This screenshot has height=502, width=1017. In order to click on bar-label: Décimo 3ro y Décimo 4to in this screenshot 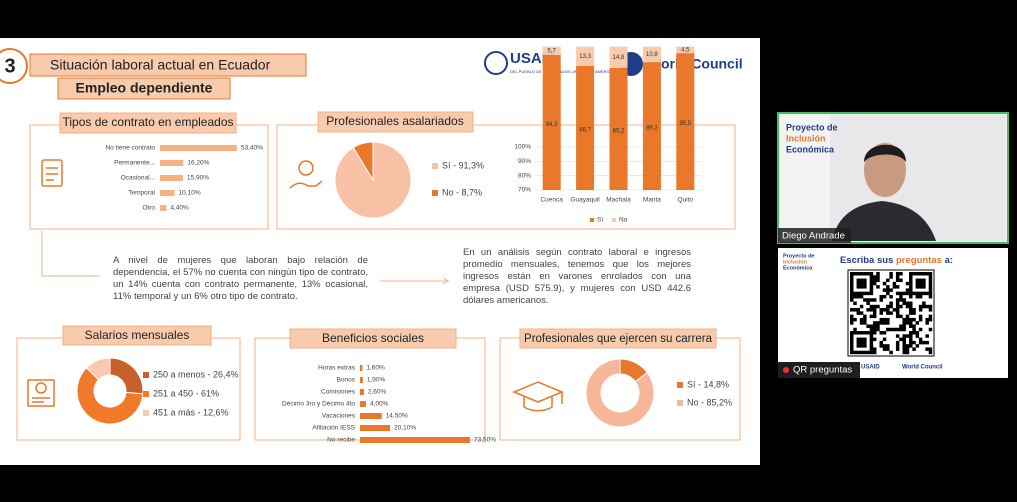, I will do `click(318, 404)`.